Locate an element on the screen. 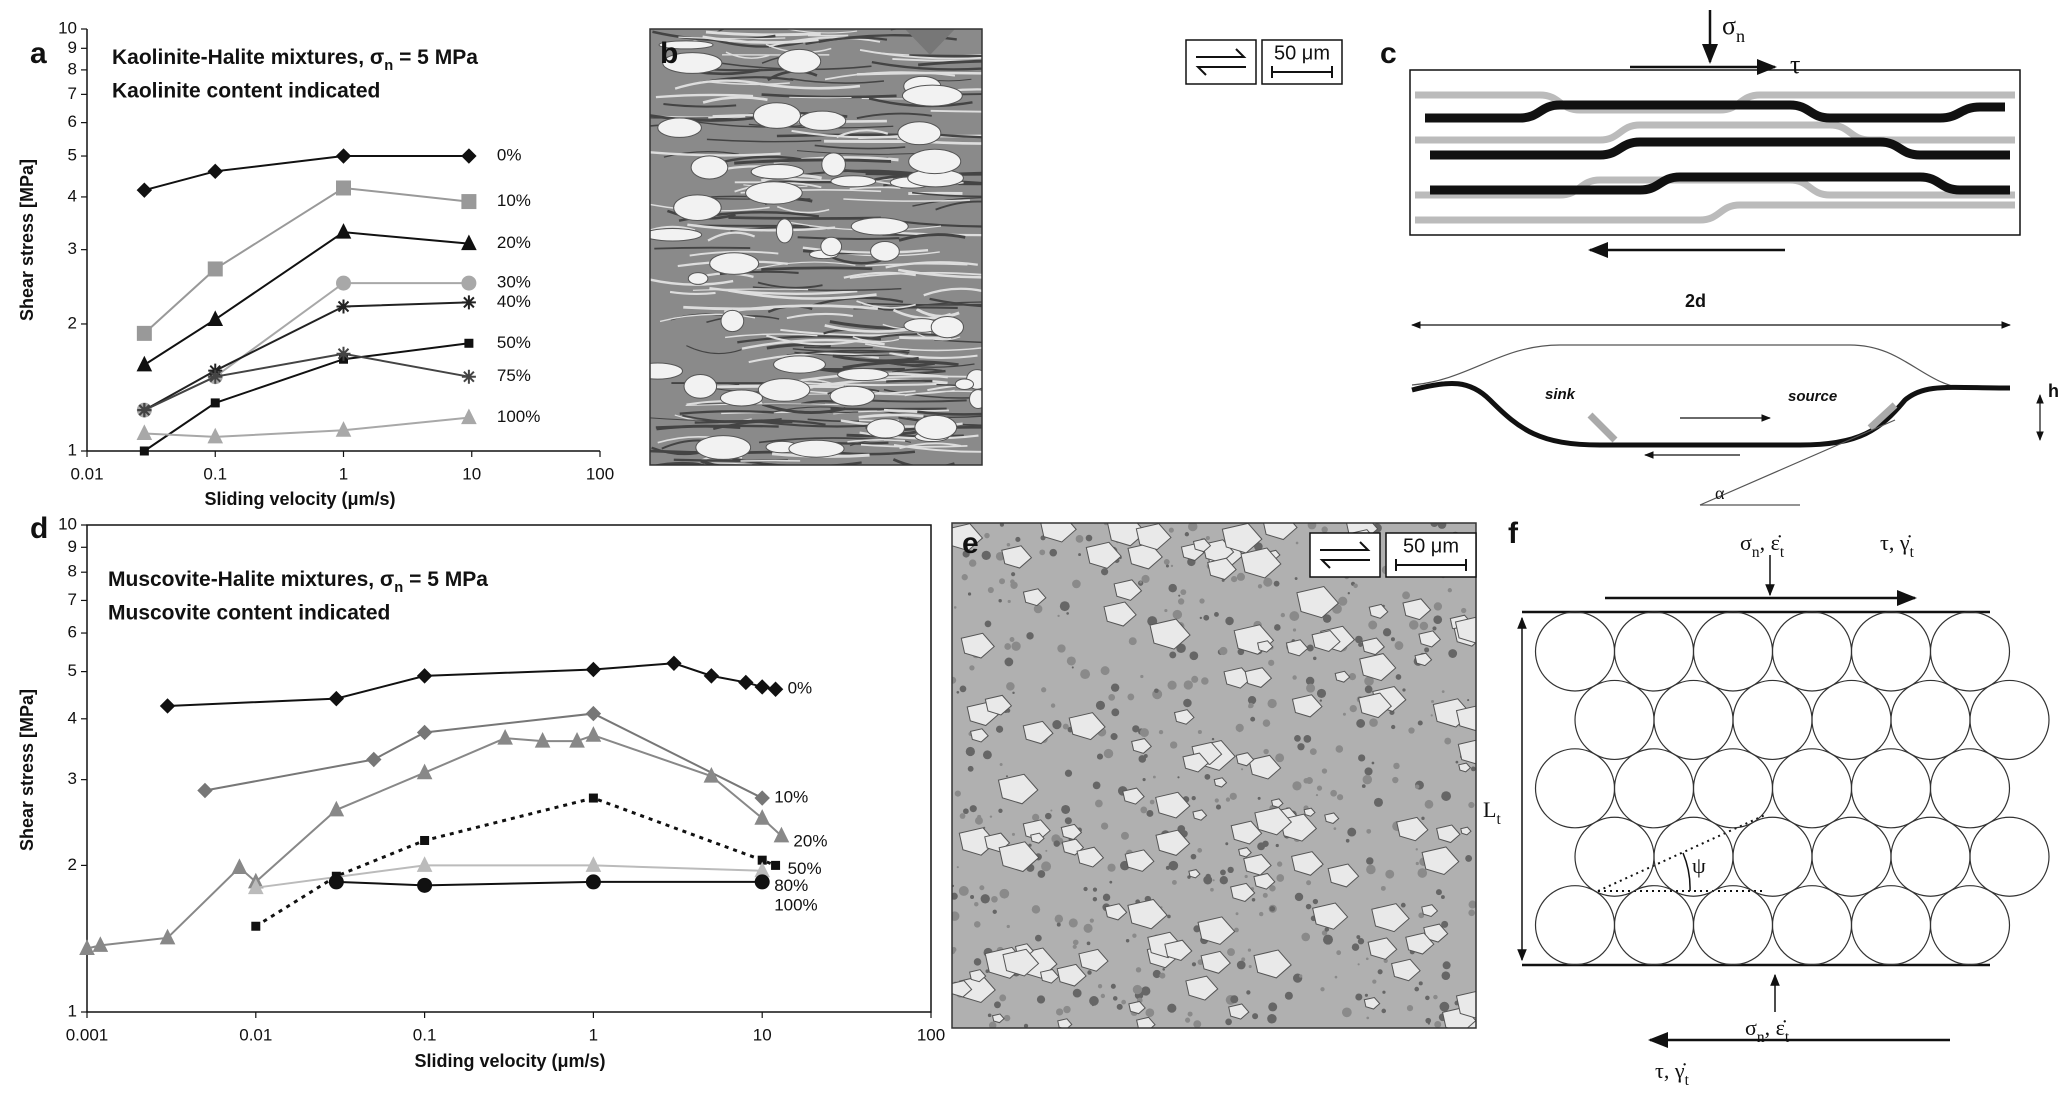 The image size is (2067, 1101). normal-stress-label-part: t is located at coordinates (1787, 1037).